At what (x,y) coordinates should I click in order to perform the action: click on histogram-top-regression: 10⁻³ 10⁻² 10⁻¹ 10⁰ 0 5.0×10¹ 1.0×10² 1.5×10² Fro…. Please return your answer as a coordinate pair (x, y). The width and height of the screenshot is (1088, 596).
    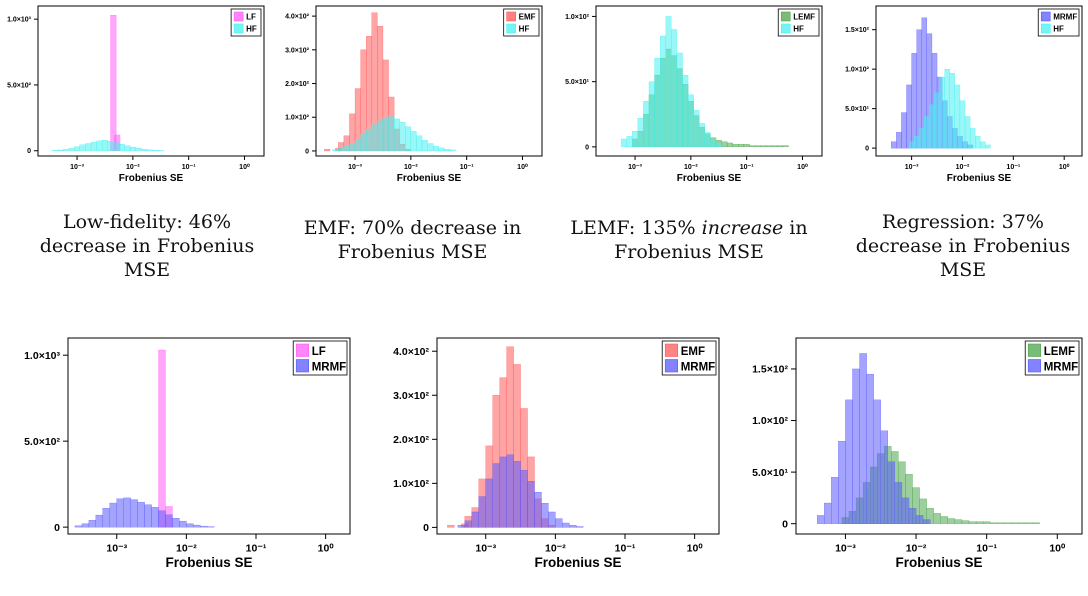
    Looking at the image, I should click on (964, 94).